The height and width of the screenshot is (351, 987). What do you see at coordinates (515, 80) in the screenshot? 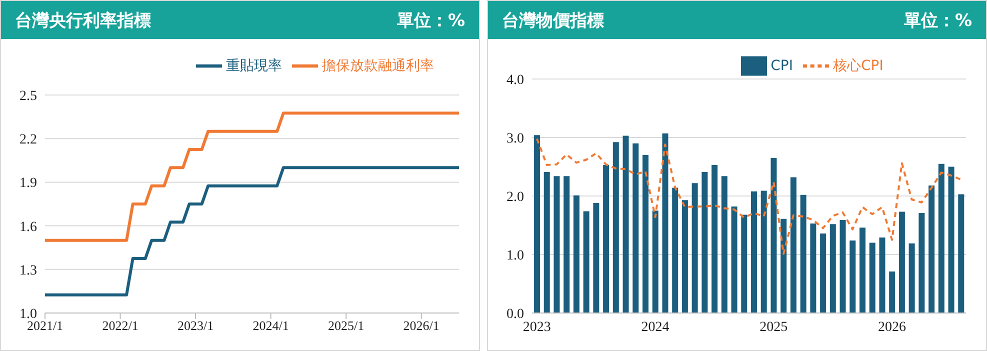
I see `y-tick-label: 4.0` at bounding box center [515, 80].